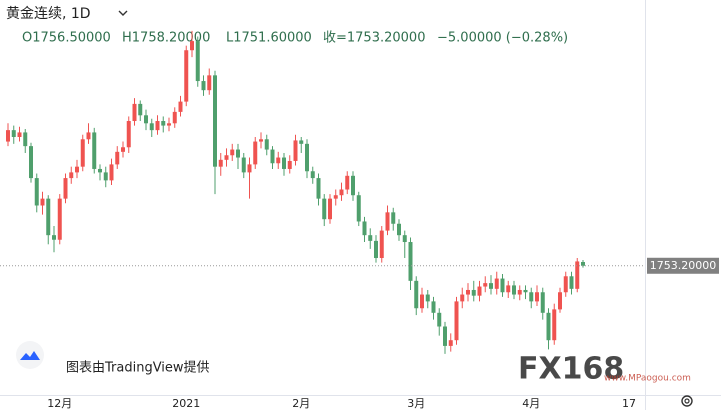 This screenshot has height=410, width=721. Describe the element at coordinates (186, 403) in the screenshot. I see `x-tick-label: 2021` at that location.